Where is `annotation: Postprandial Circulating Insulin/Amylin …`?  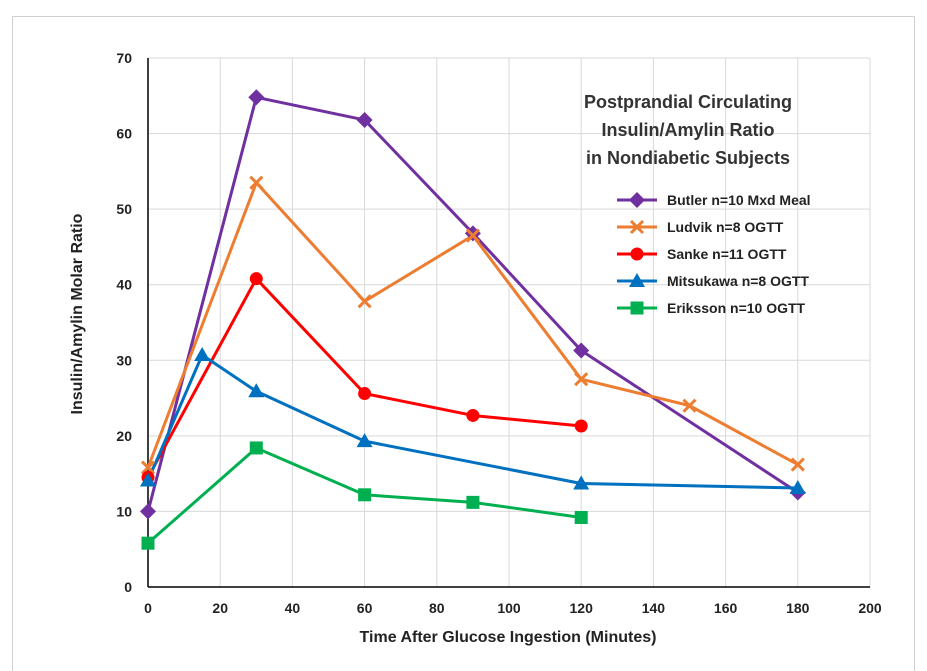 annotation: Postprandial Circulating Insulin/Amylin … is located at coordinates (688, 130).